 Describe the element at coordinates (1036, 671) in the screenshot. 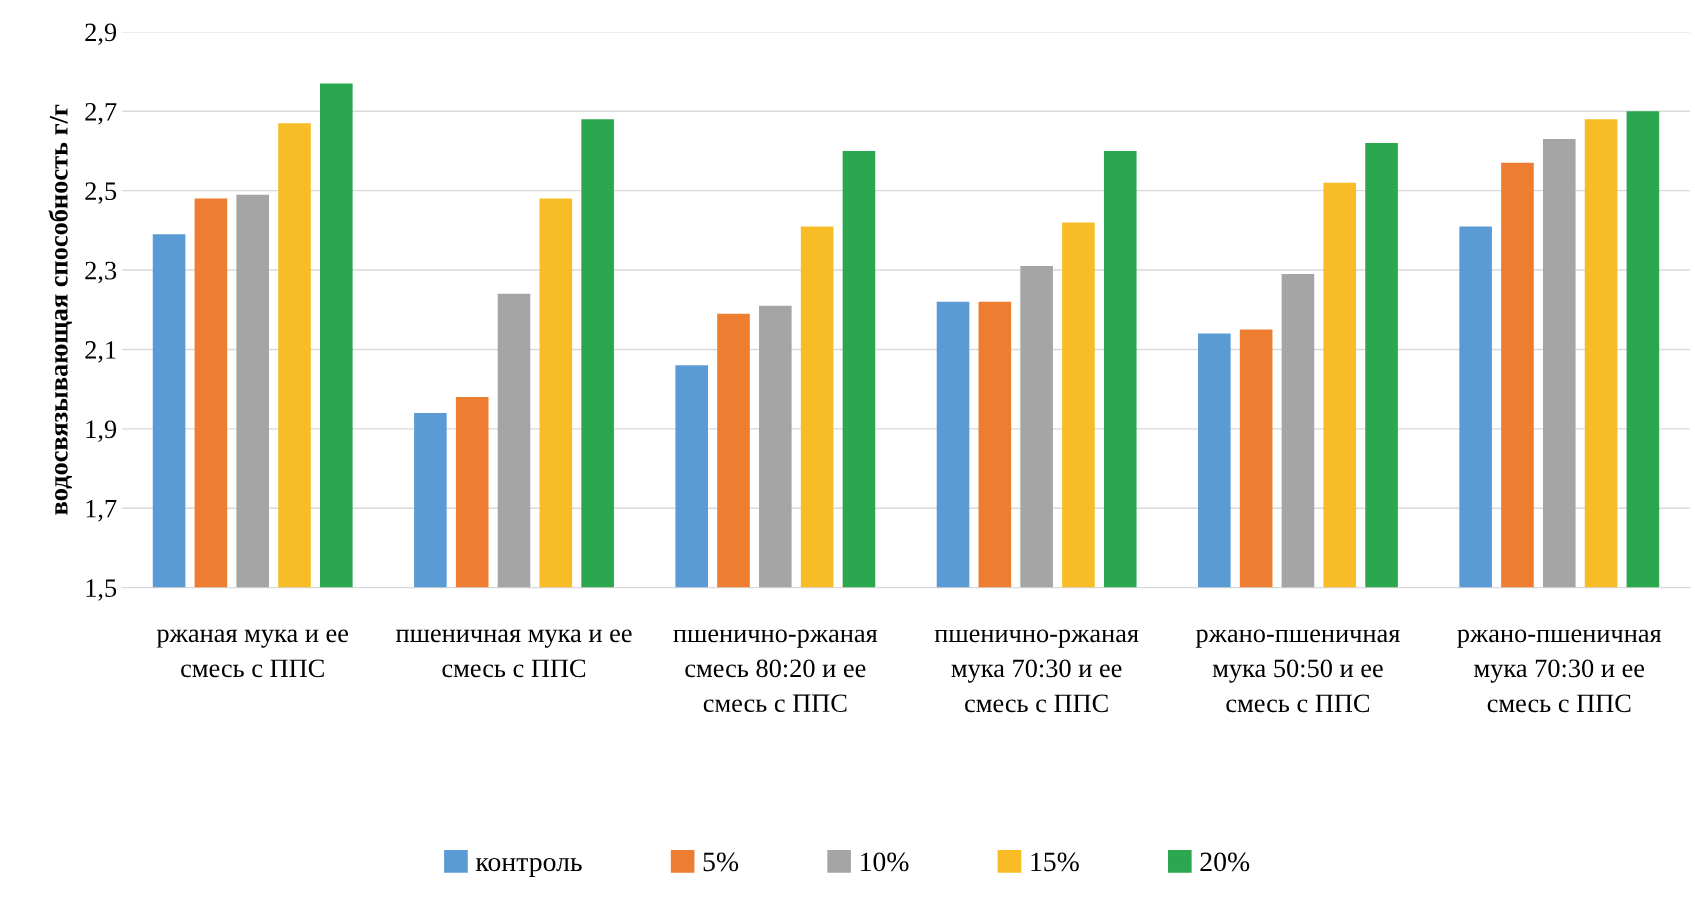

I see `x-tick-label: пшенично-ржаная мука 70:30 и ее смесь с ППС` at that location.